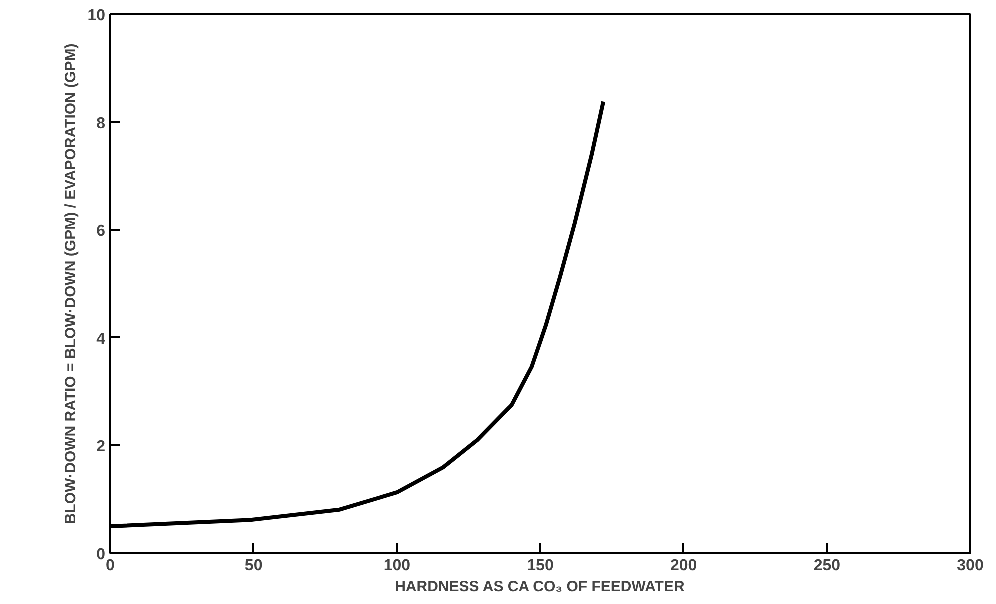  I want to click on x-tick-label: 250, so click(827, 566).